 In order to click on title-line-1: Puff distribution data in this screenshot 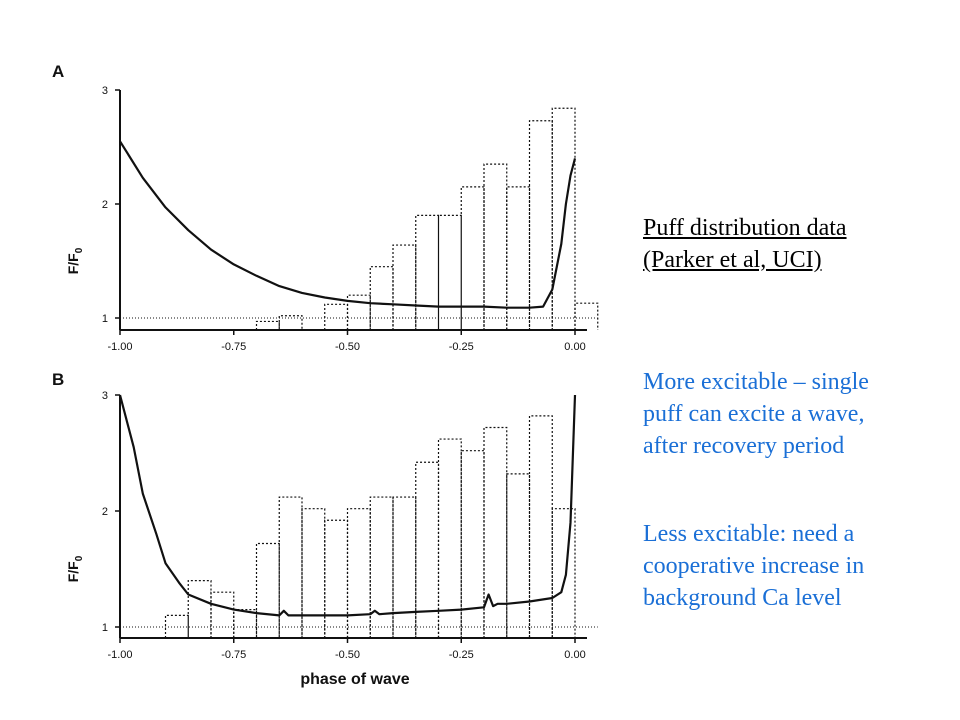, I will do `click(745, 228)`.